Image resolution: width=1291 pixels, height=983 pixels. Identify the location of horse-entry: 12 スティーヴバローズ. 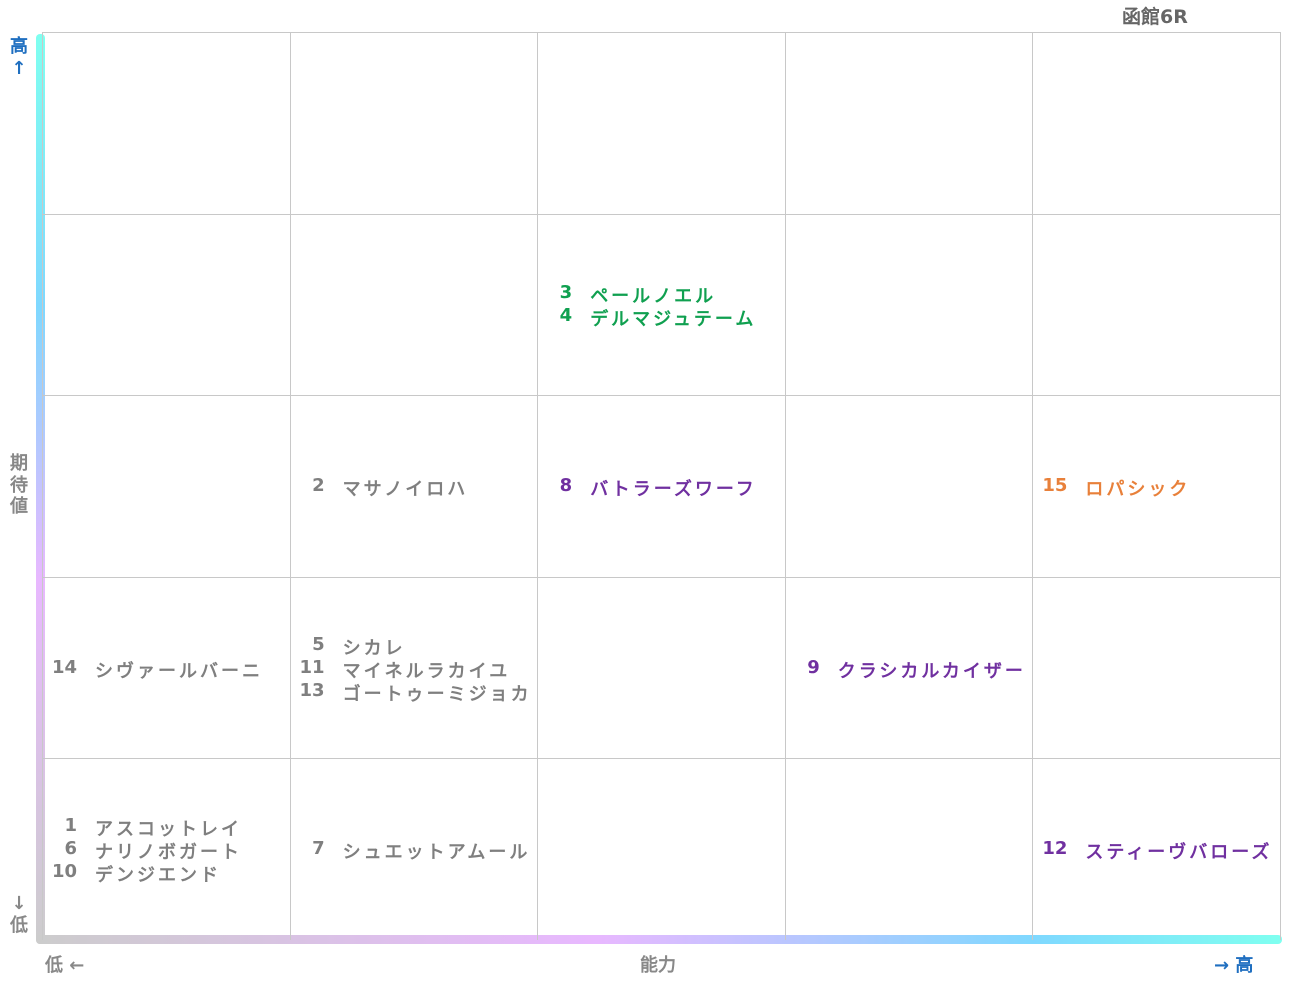
(1156, 851).